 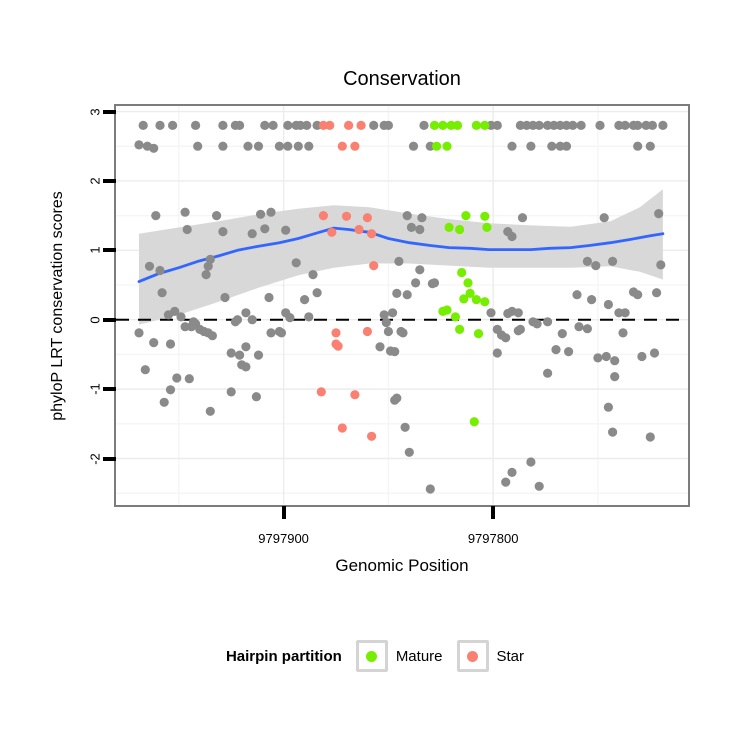 I want to click on mature-dot-icon, so click(x=372, y=656).